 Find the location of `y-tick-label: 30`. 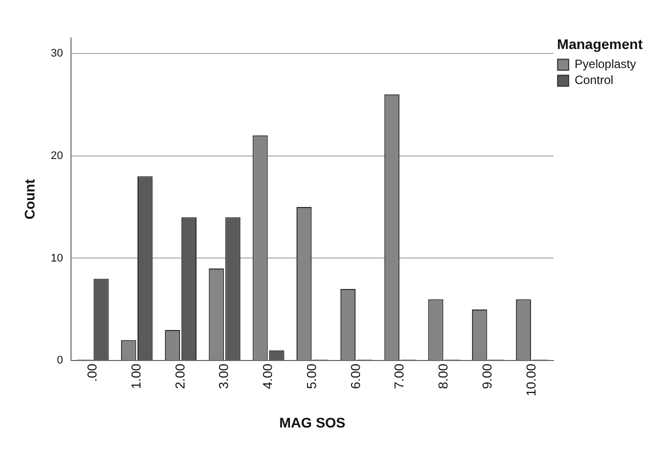

y-tick-label: 30 is located at coordinates (57, 53).